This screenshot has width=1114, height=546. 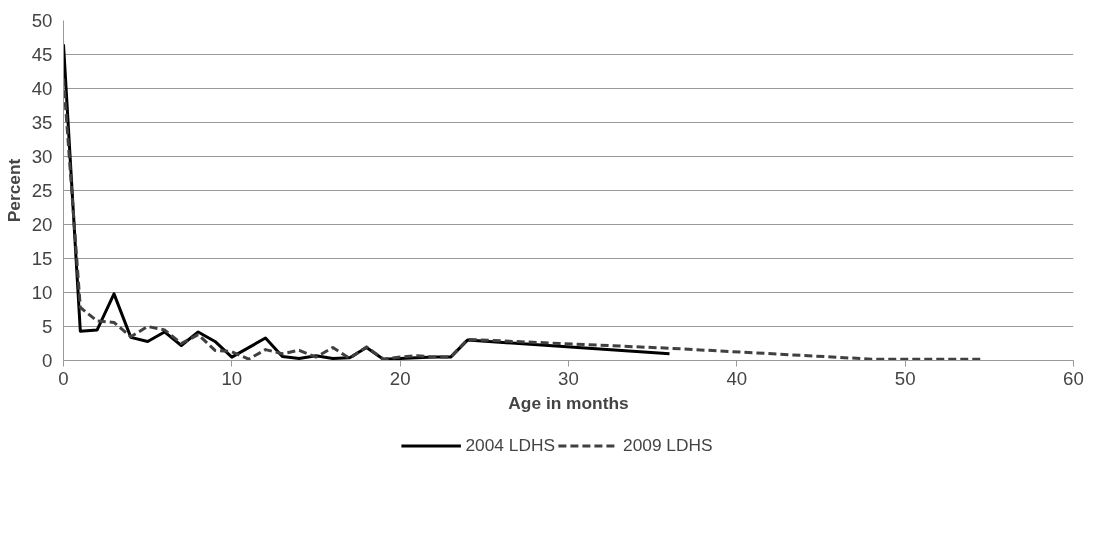 I want to click on x-tick-label: 50, so click(x=905, y=378).